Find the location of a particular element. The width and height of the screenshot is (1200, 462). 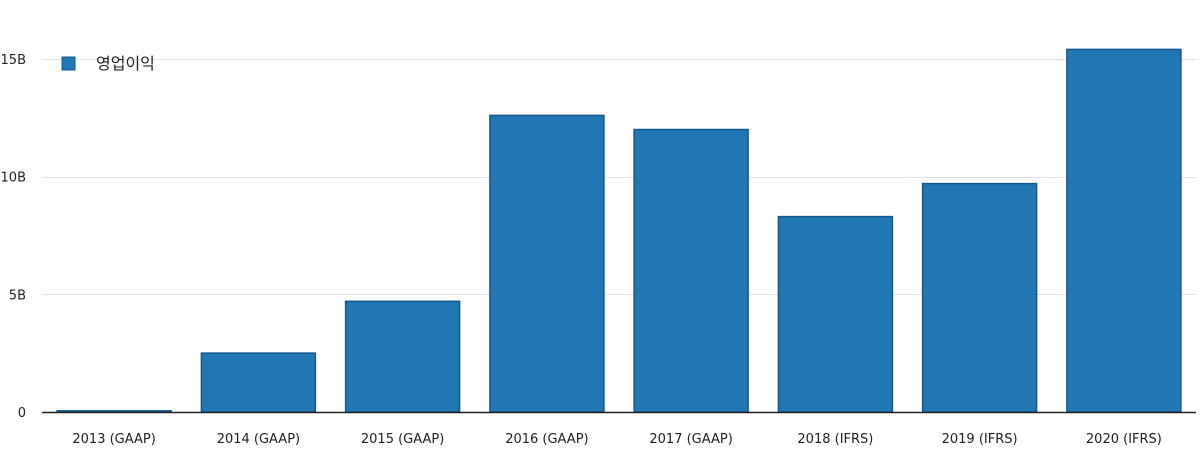

y-tick-label: 15B is located at coordinates (13, 60).